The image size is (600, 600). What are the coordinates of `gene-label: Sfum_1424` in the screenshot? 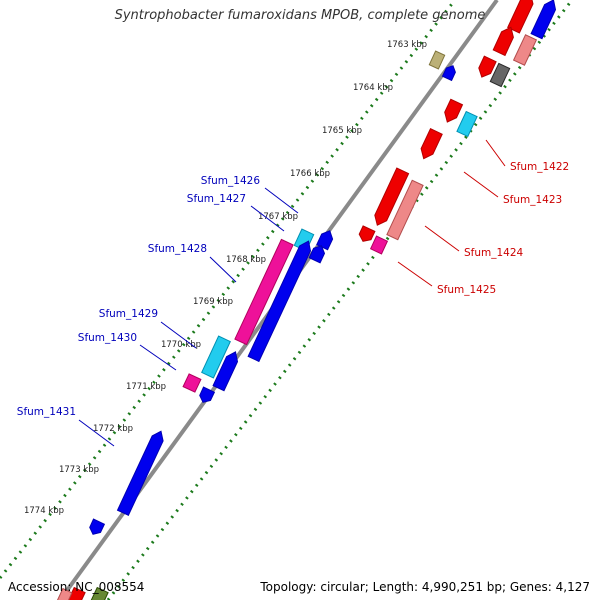 It's located at (494, 253).